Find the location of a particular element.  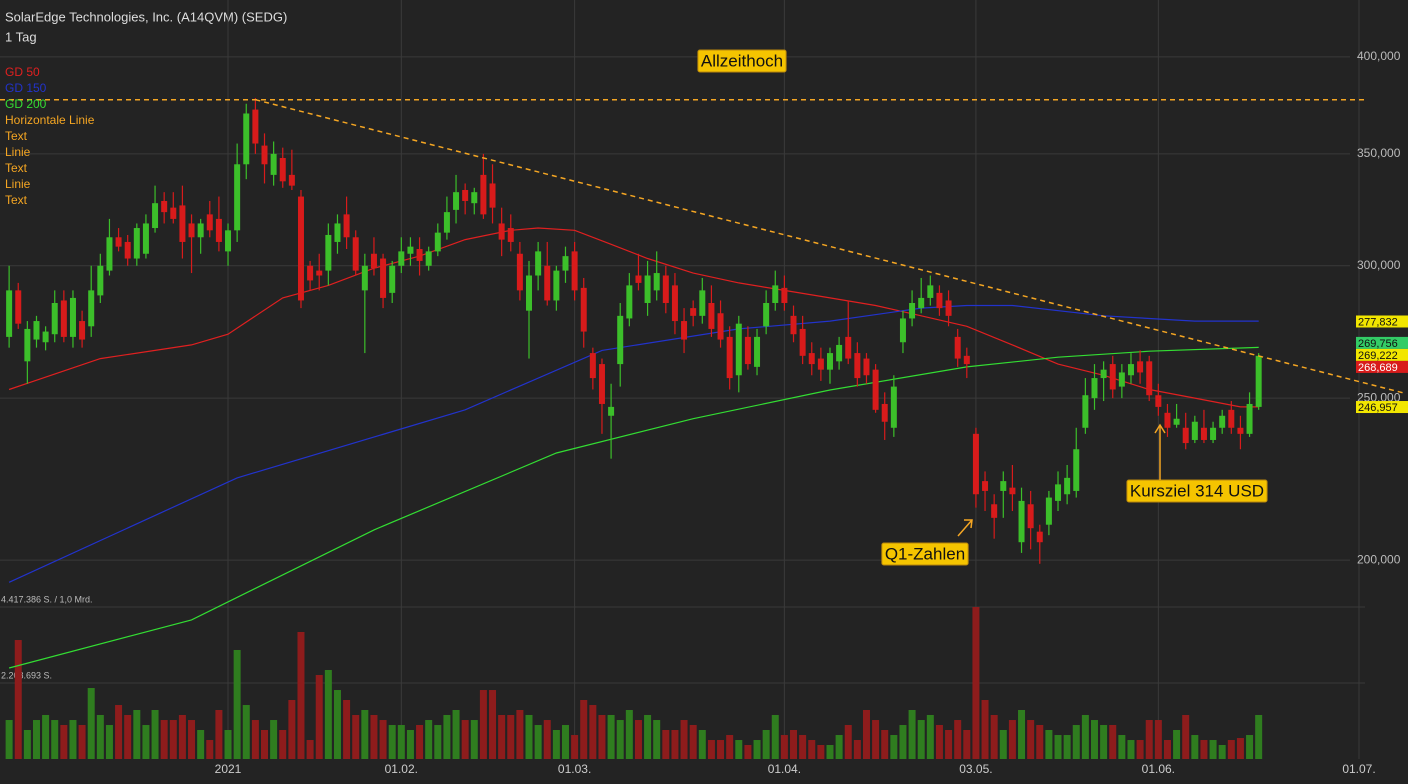

legend-entry: GD 50 is located at coordinates (22, 72).